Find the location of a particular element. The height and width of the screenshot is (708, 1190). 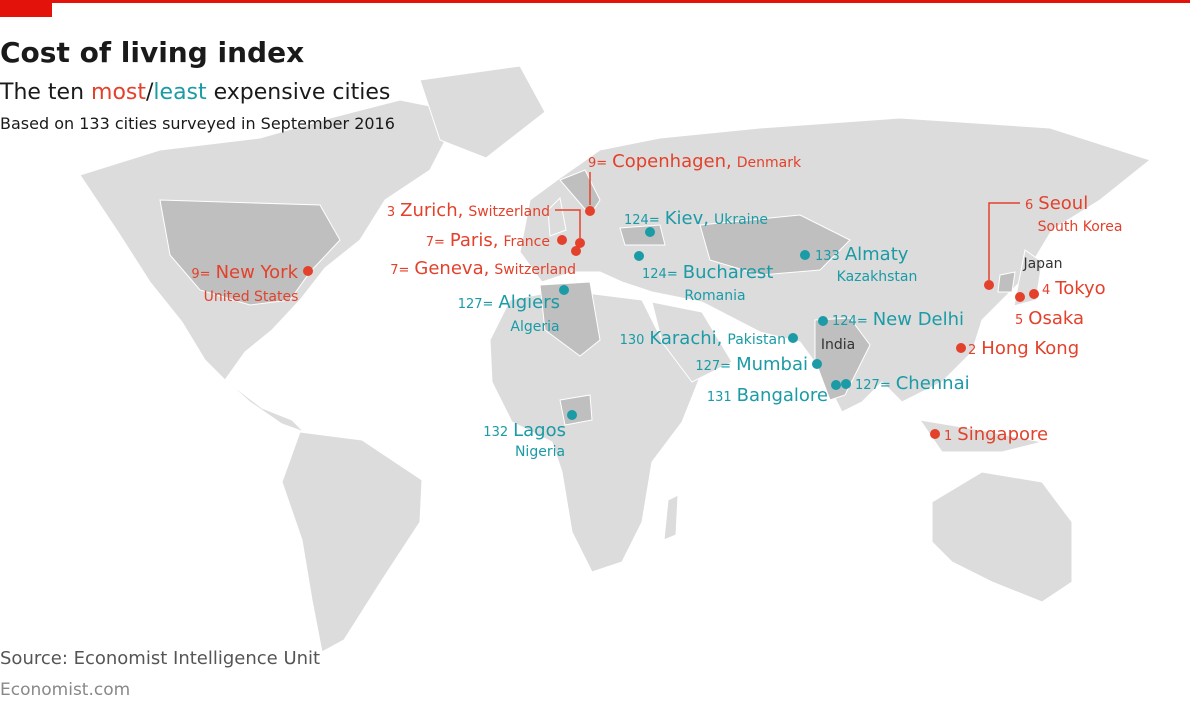

city-rank: 2 is located at coordinates (972, 350).